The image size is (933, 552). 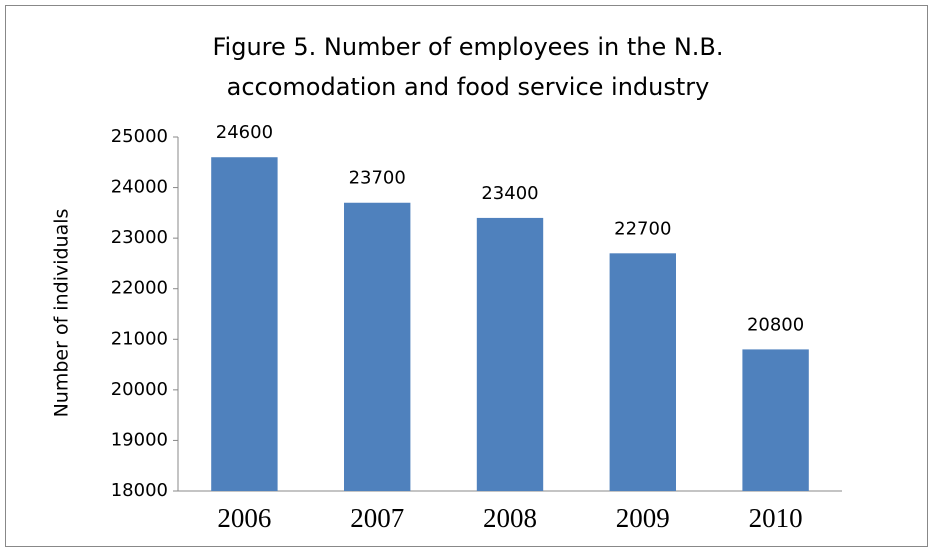 What do you see at coordinates (139, 136) in the screenshot?
I see `y-tick-label: 25000` at bounding box center [139, 136].